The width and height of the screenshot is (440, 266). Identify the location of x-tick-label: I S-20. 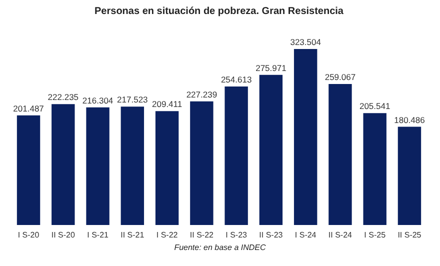
(29, 235).